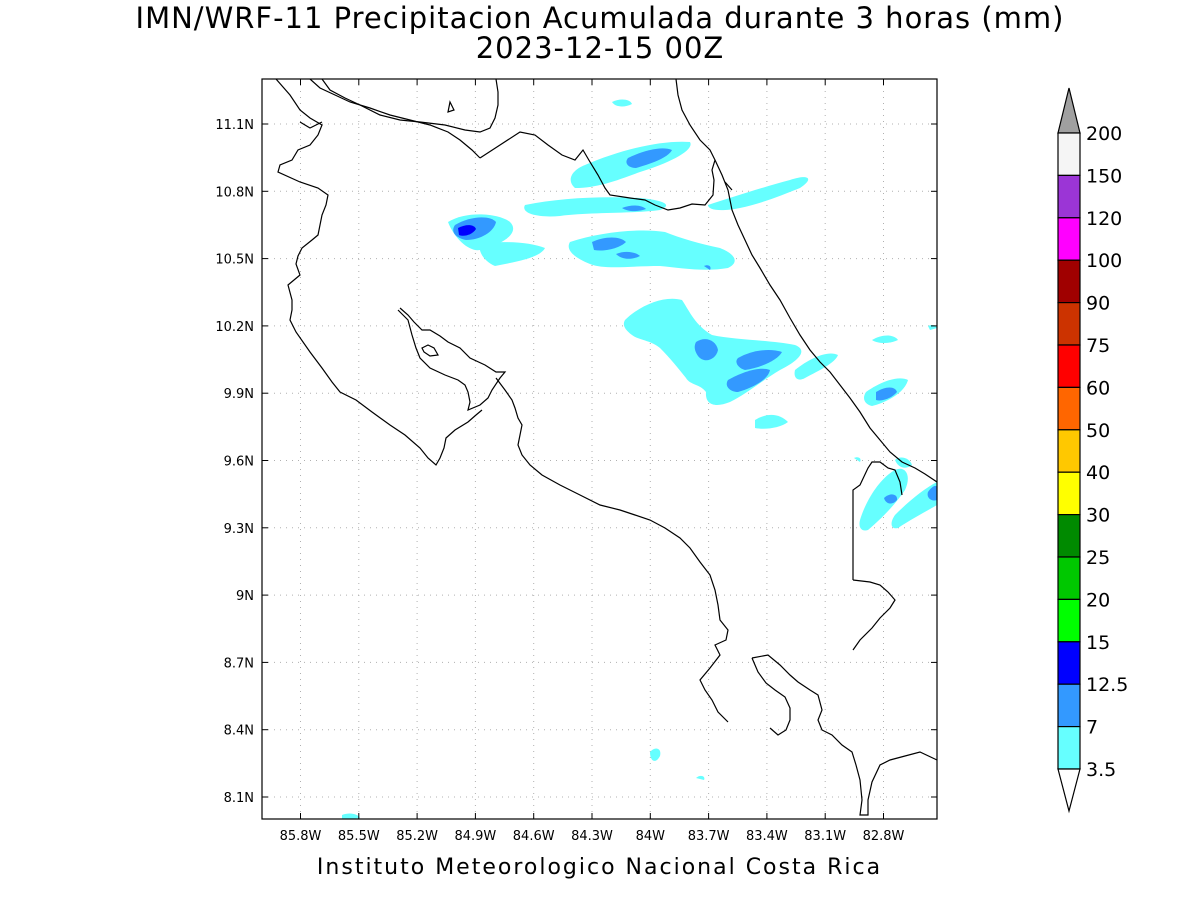 This screenshot has height=900, width=1200. What do you see at coordinates (239, 394) in the screenshot?
I see `lat-tick-label: 9.9N` at bounding box center [239, 394].